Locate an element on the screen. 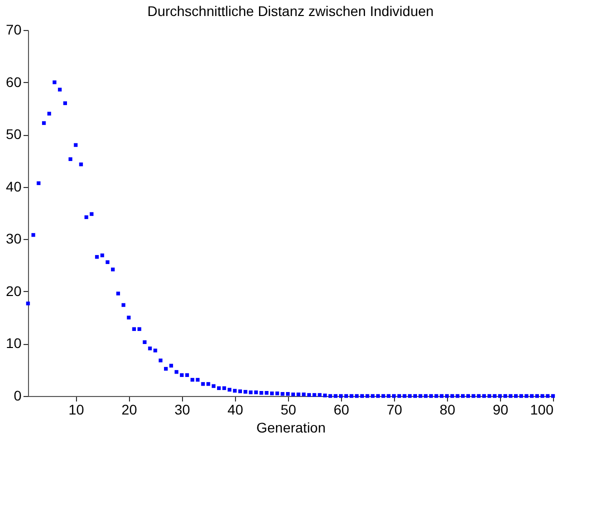 Image resolution: width=607 pixels, height=520 pixels. x-tick-label: 90 is located at coordinates (500, 410).